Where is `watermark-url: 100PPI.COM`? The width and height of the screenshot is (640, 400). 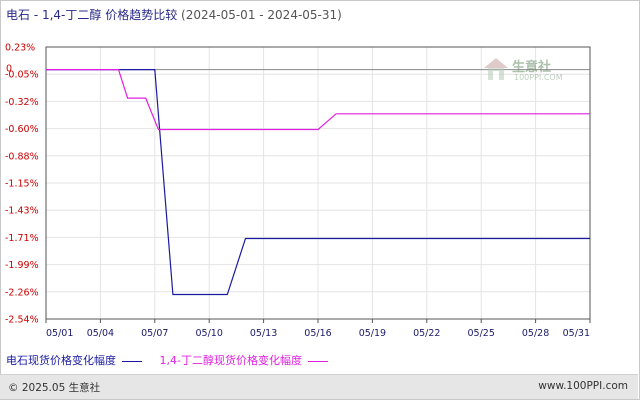 watermark-url: 100PPI.COM is located at coordinates (538, 77).